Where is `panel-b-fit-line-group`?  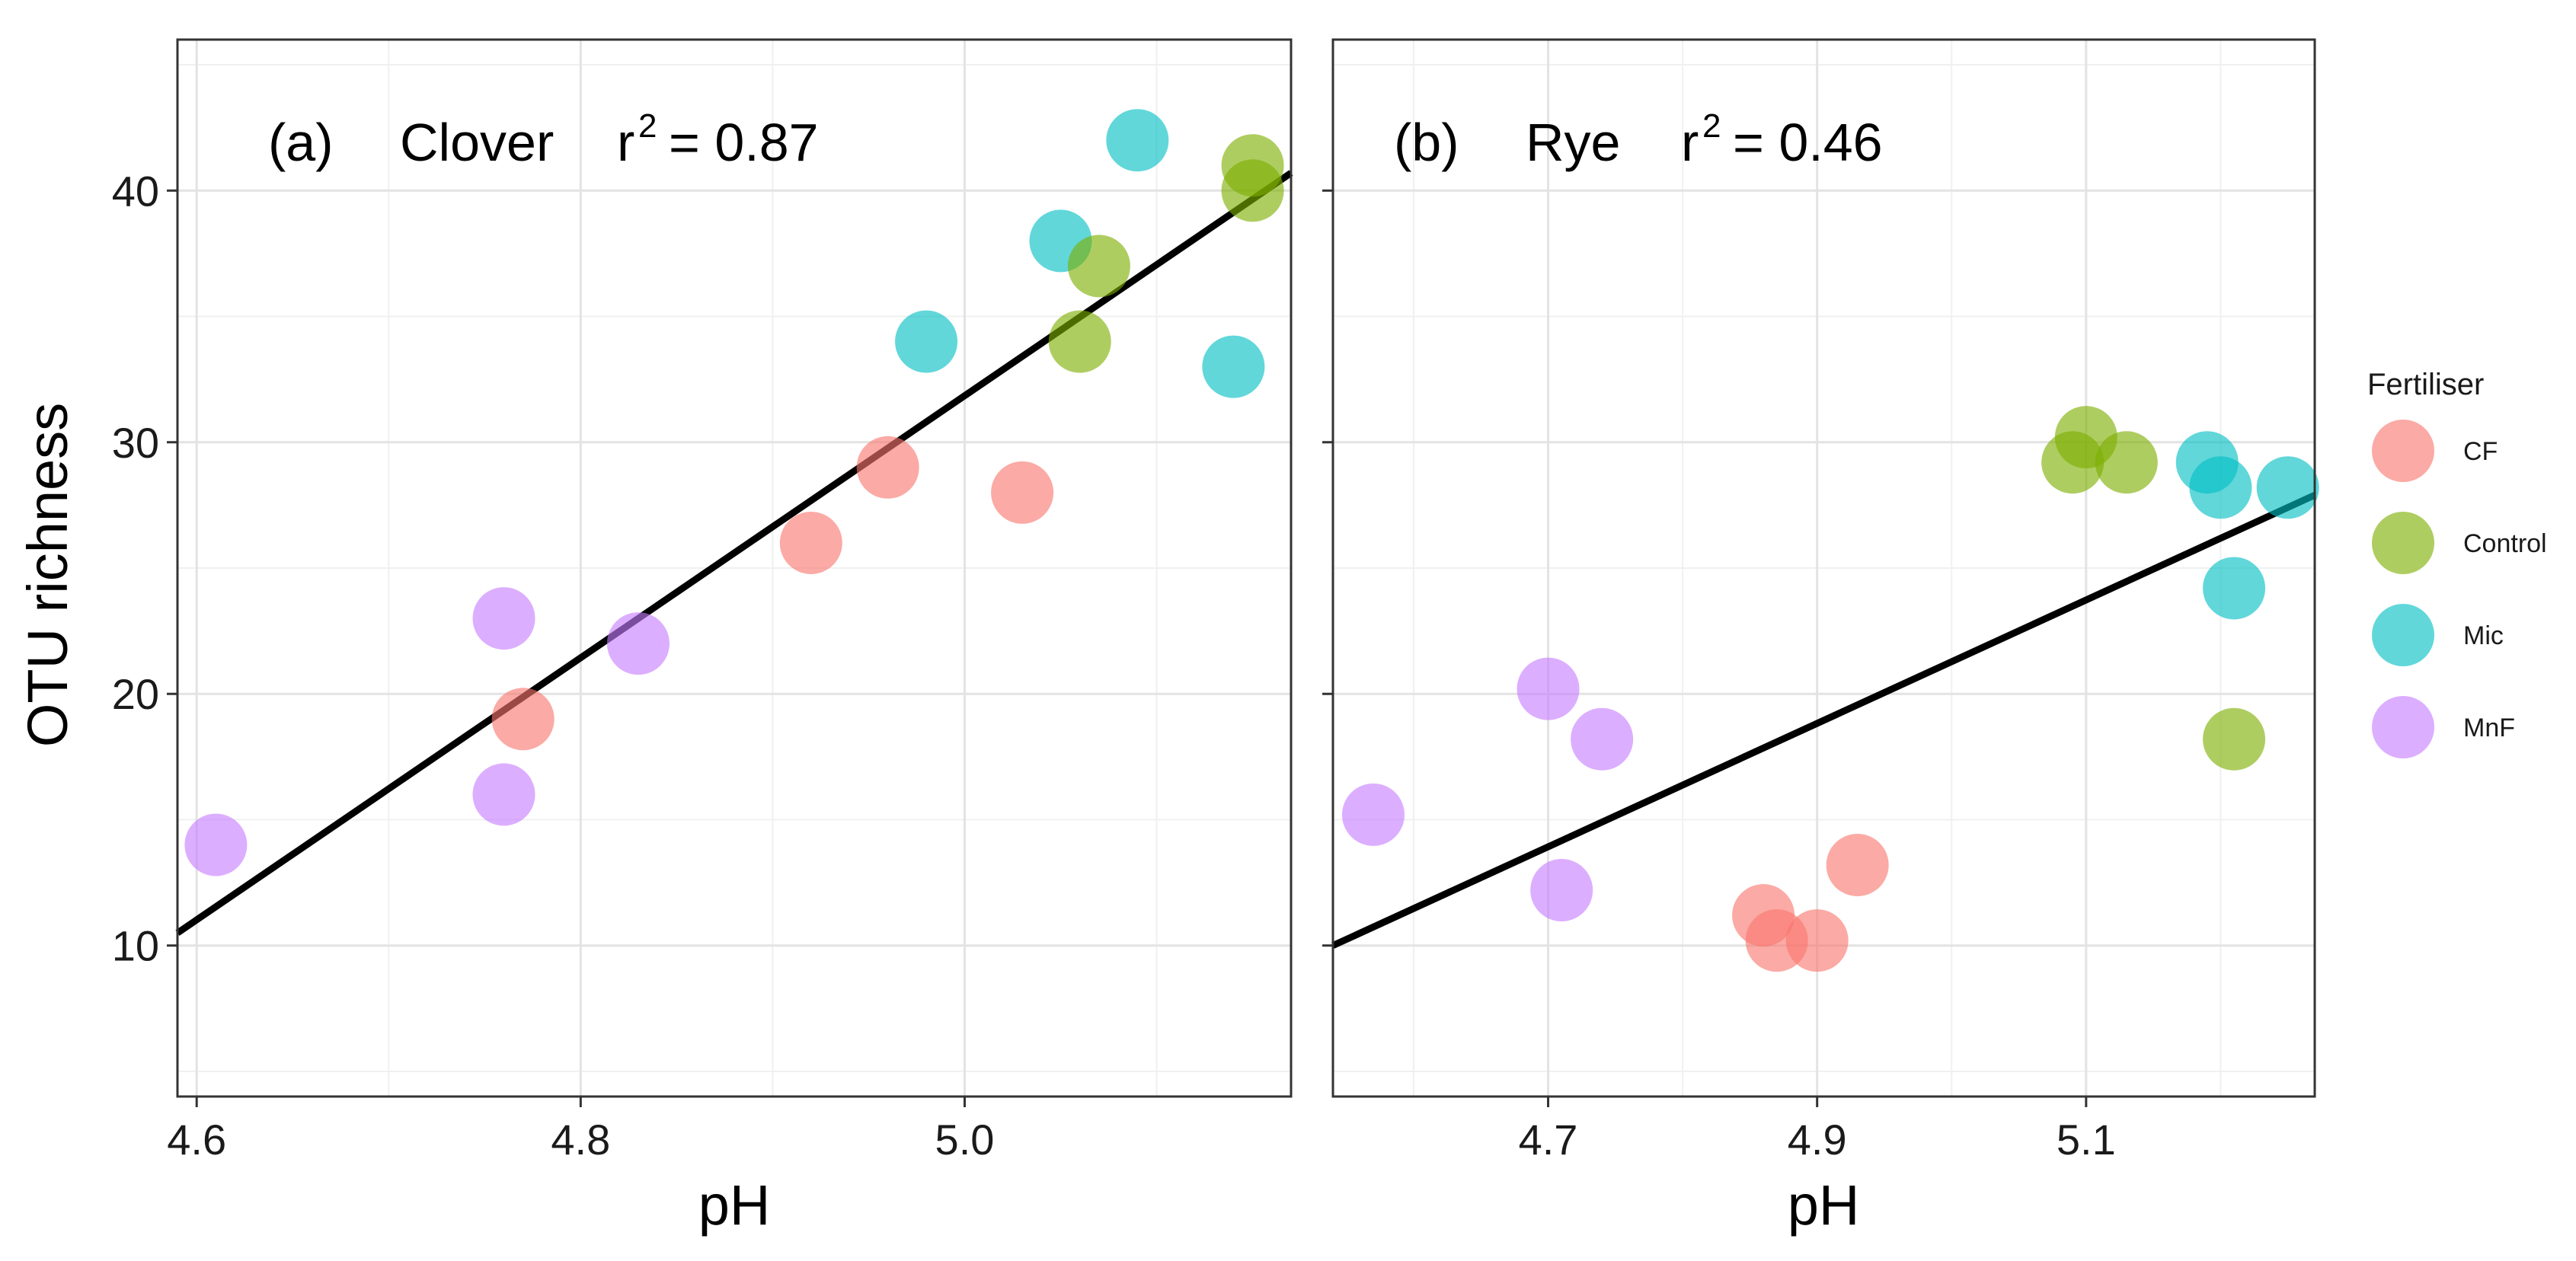
panel-b-fit-line-group is located at coordinates (1824, 720).